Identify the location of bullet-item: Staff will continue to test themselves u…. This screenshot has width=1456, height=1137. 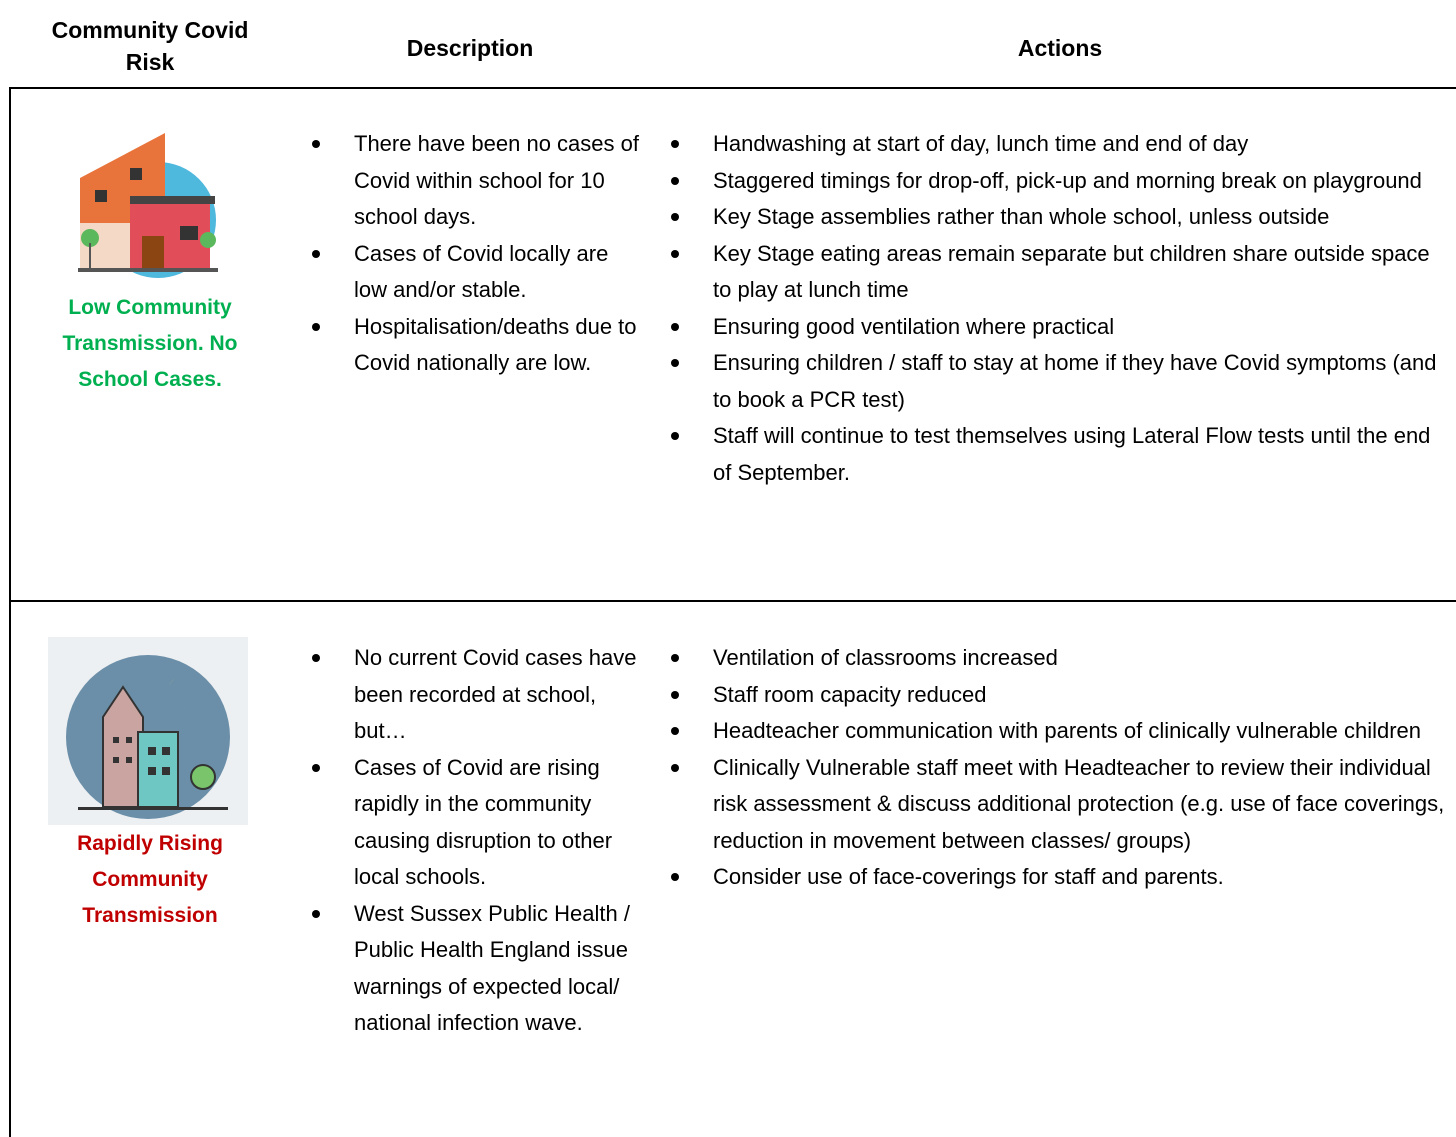
(1062, 454).